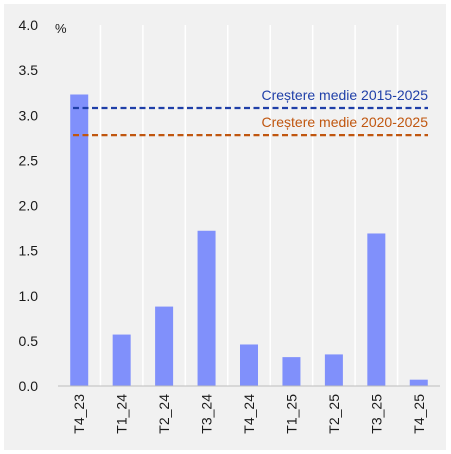 The height and width of the screenshot is (454, 451). I want to click on y-tick-label: 3.5, so click(29, 70).